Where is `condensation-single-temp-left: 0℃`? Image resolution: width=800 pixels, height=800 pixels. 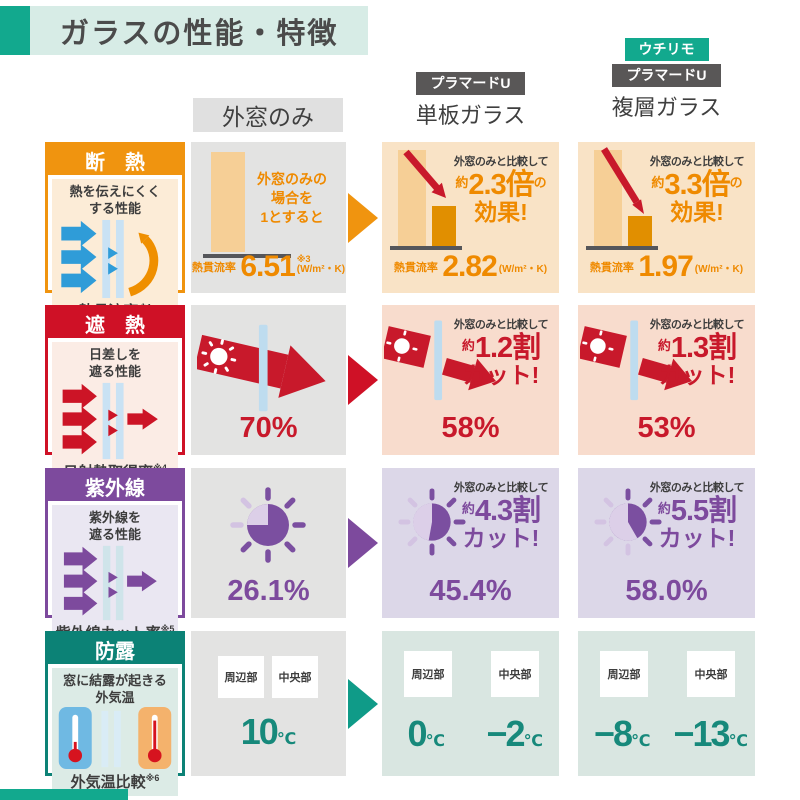 condensation-single-temp-left: 0℃ is located at coordinates (426, 733).